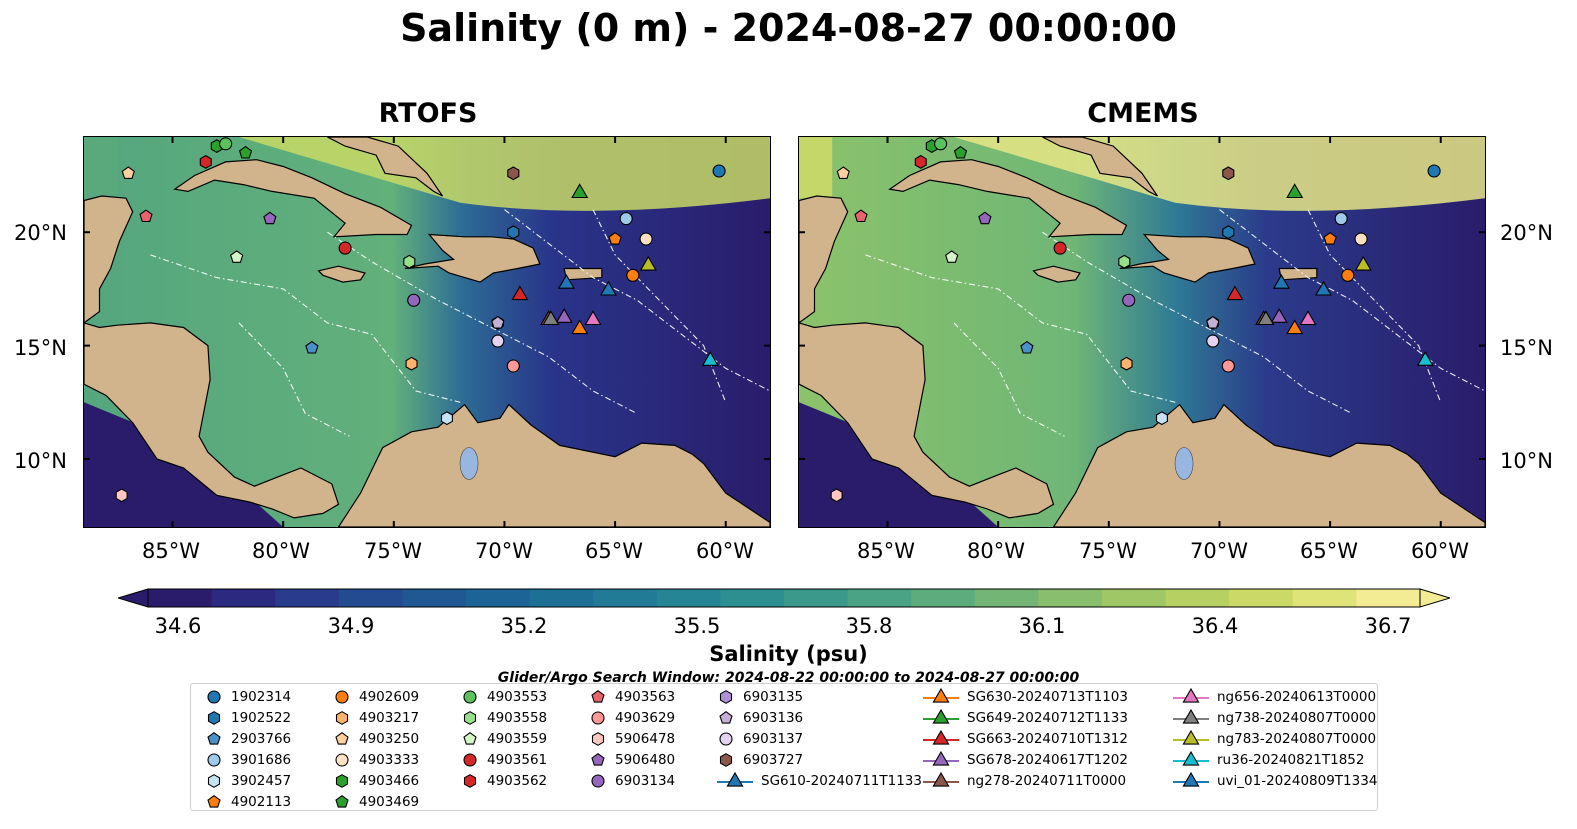 Image resolution: width=1577 pixels, height=829 pixels. Describe the element at coordinates (631, 738) in the screenshot. I see `legend-item: 5906478` at that location.